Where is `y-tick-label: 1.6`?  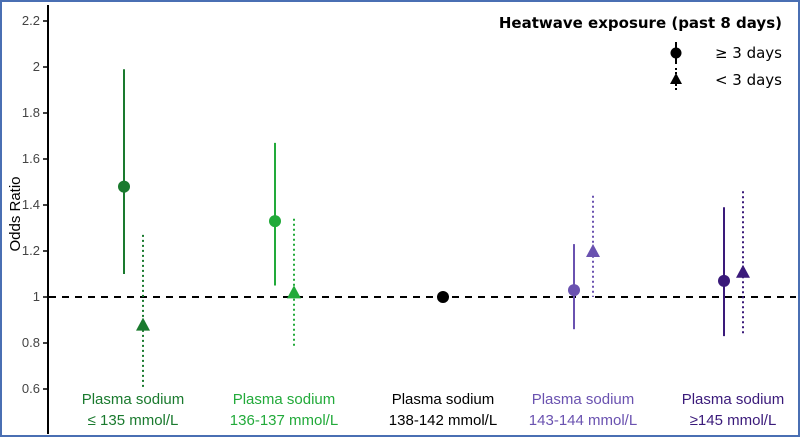 y-tick-label: 1.6 is located at coordinates (31, 158).